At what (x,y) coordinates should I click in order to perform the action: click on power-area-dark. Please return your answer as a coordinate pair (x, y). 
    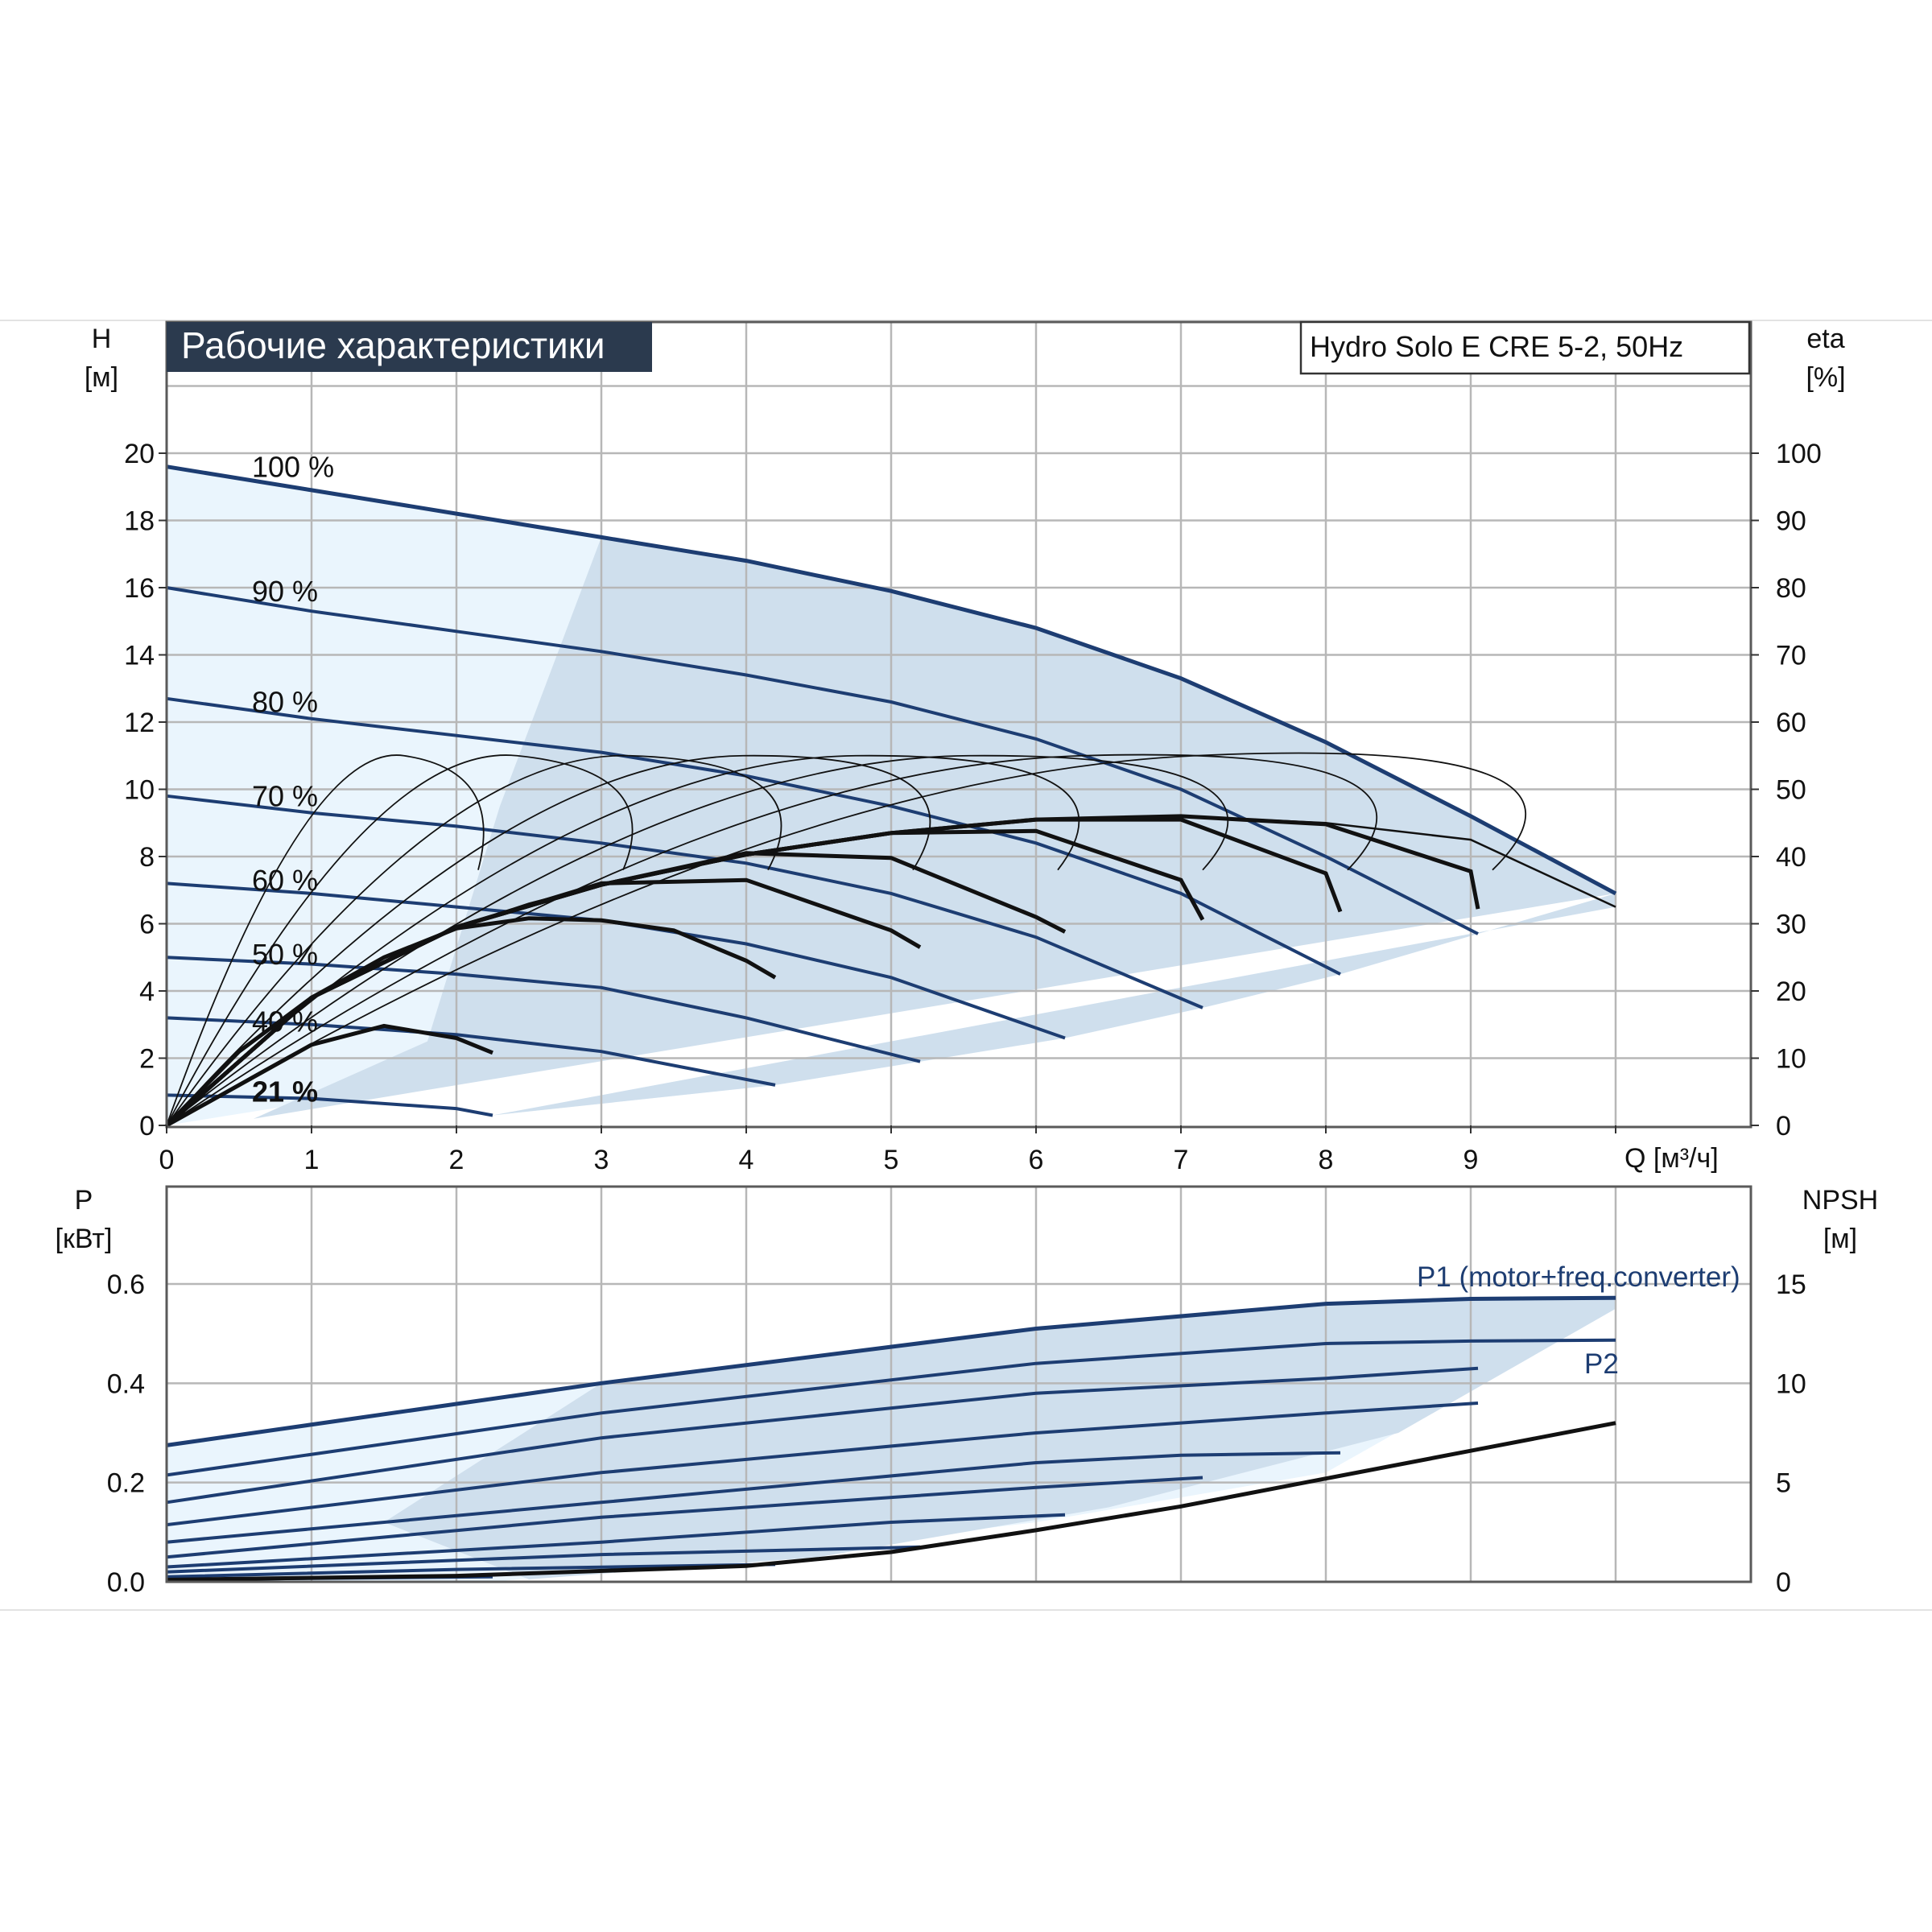
    Looking at the image, I should click on (1000, 1438).